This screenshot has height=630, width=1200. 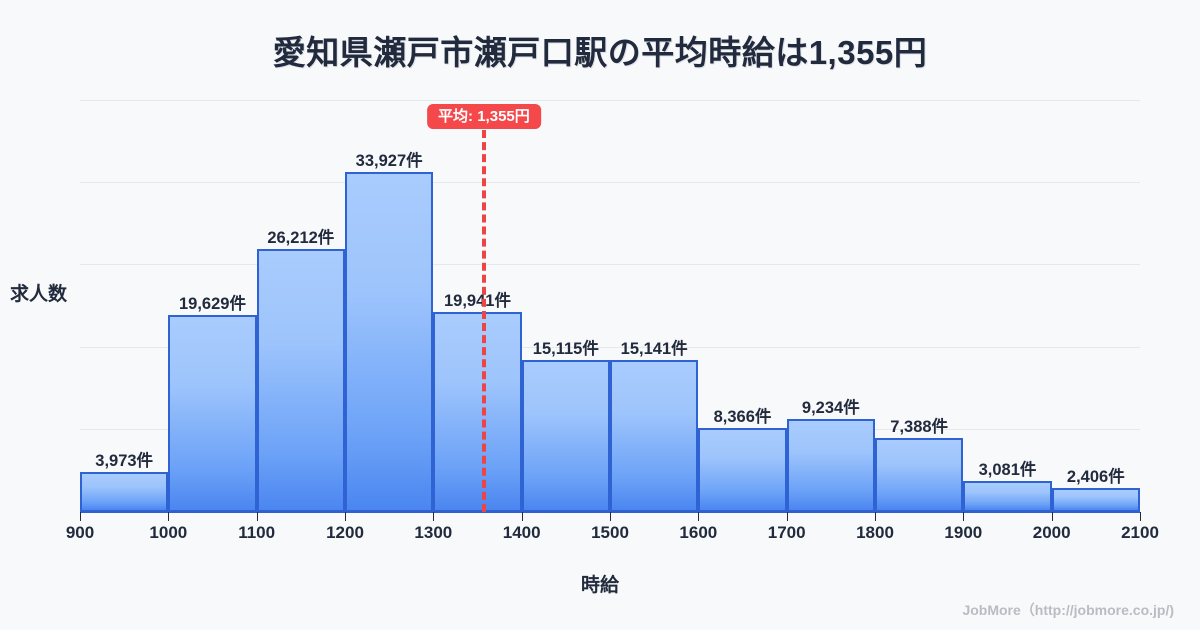 I want to click on x-axis-tick-label: 1000, so click(x=168, y=532).